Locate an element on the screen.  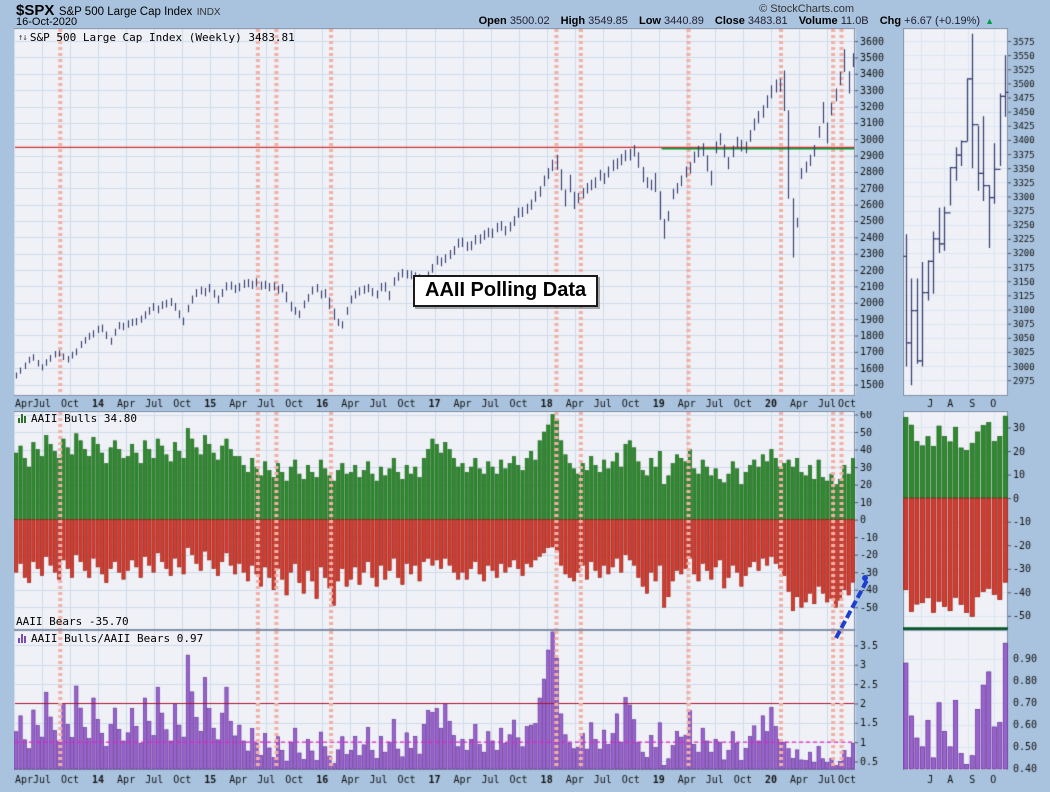
aaii-bulls-panel-label: AAII Bulls 34.80 is located at coordinates (77, 418).